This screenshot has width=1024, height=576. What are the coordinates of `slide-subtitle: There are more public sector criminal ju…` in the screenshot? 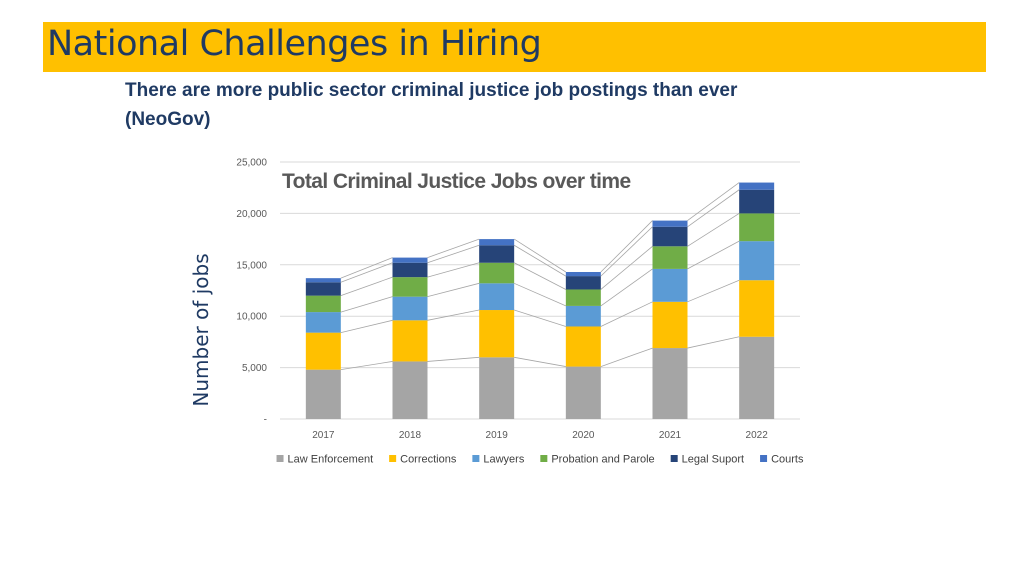 It's located at (485, 105).